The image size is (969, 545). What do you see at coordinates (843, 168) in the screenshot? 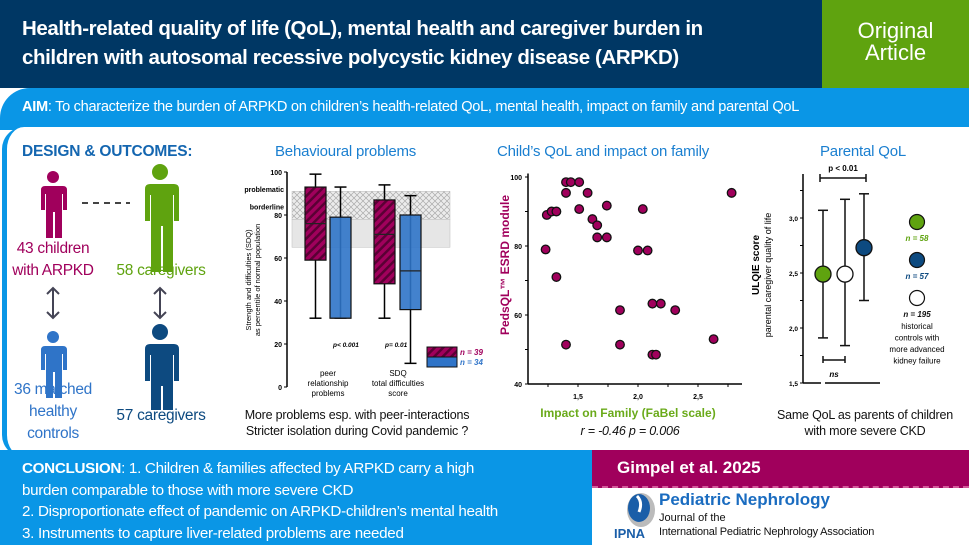
I see `significance-label: p < 0.01` at bounding box center [843, 168].